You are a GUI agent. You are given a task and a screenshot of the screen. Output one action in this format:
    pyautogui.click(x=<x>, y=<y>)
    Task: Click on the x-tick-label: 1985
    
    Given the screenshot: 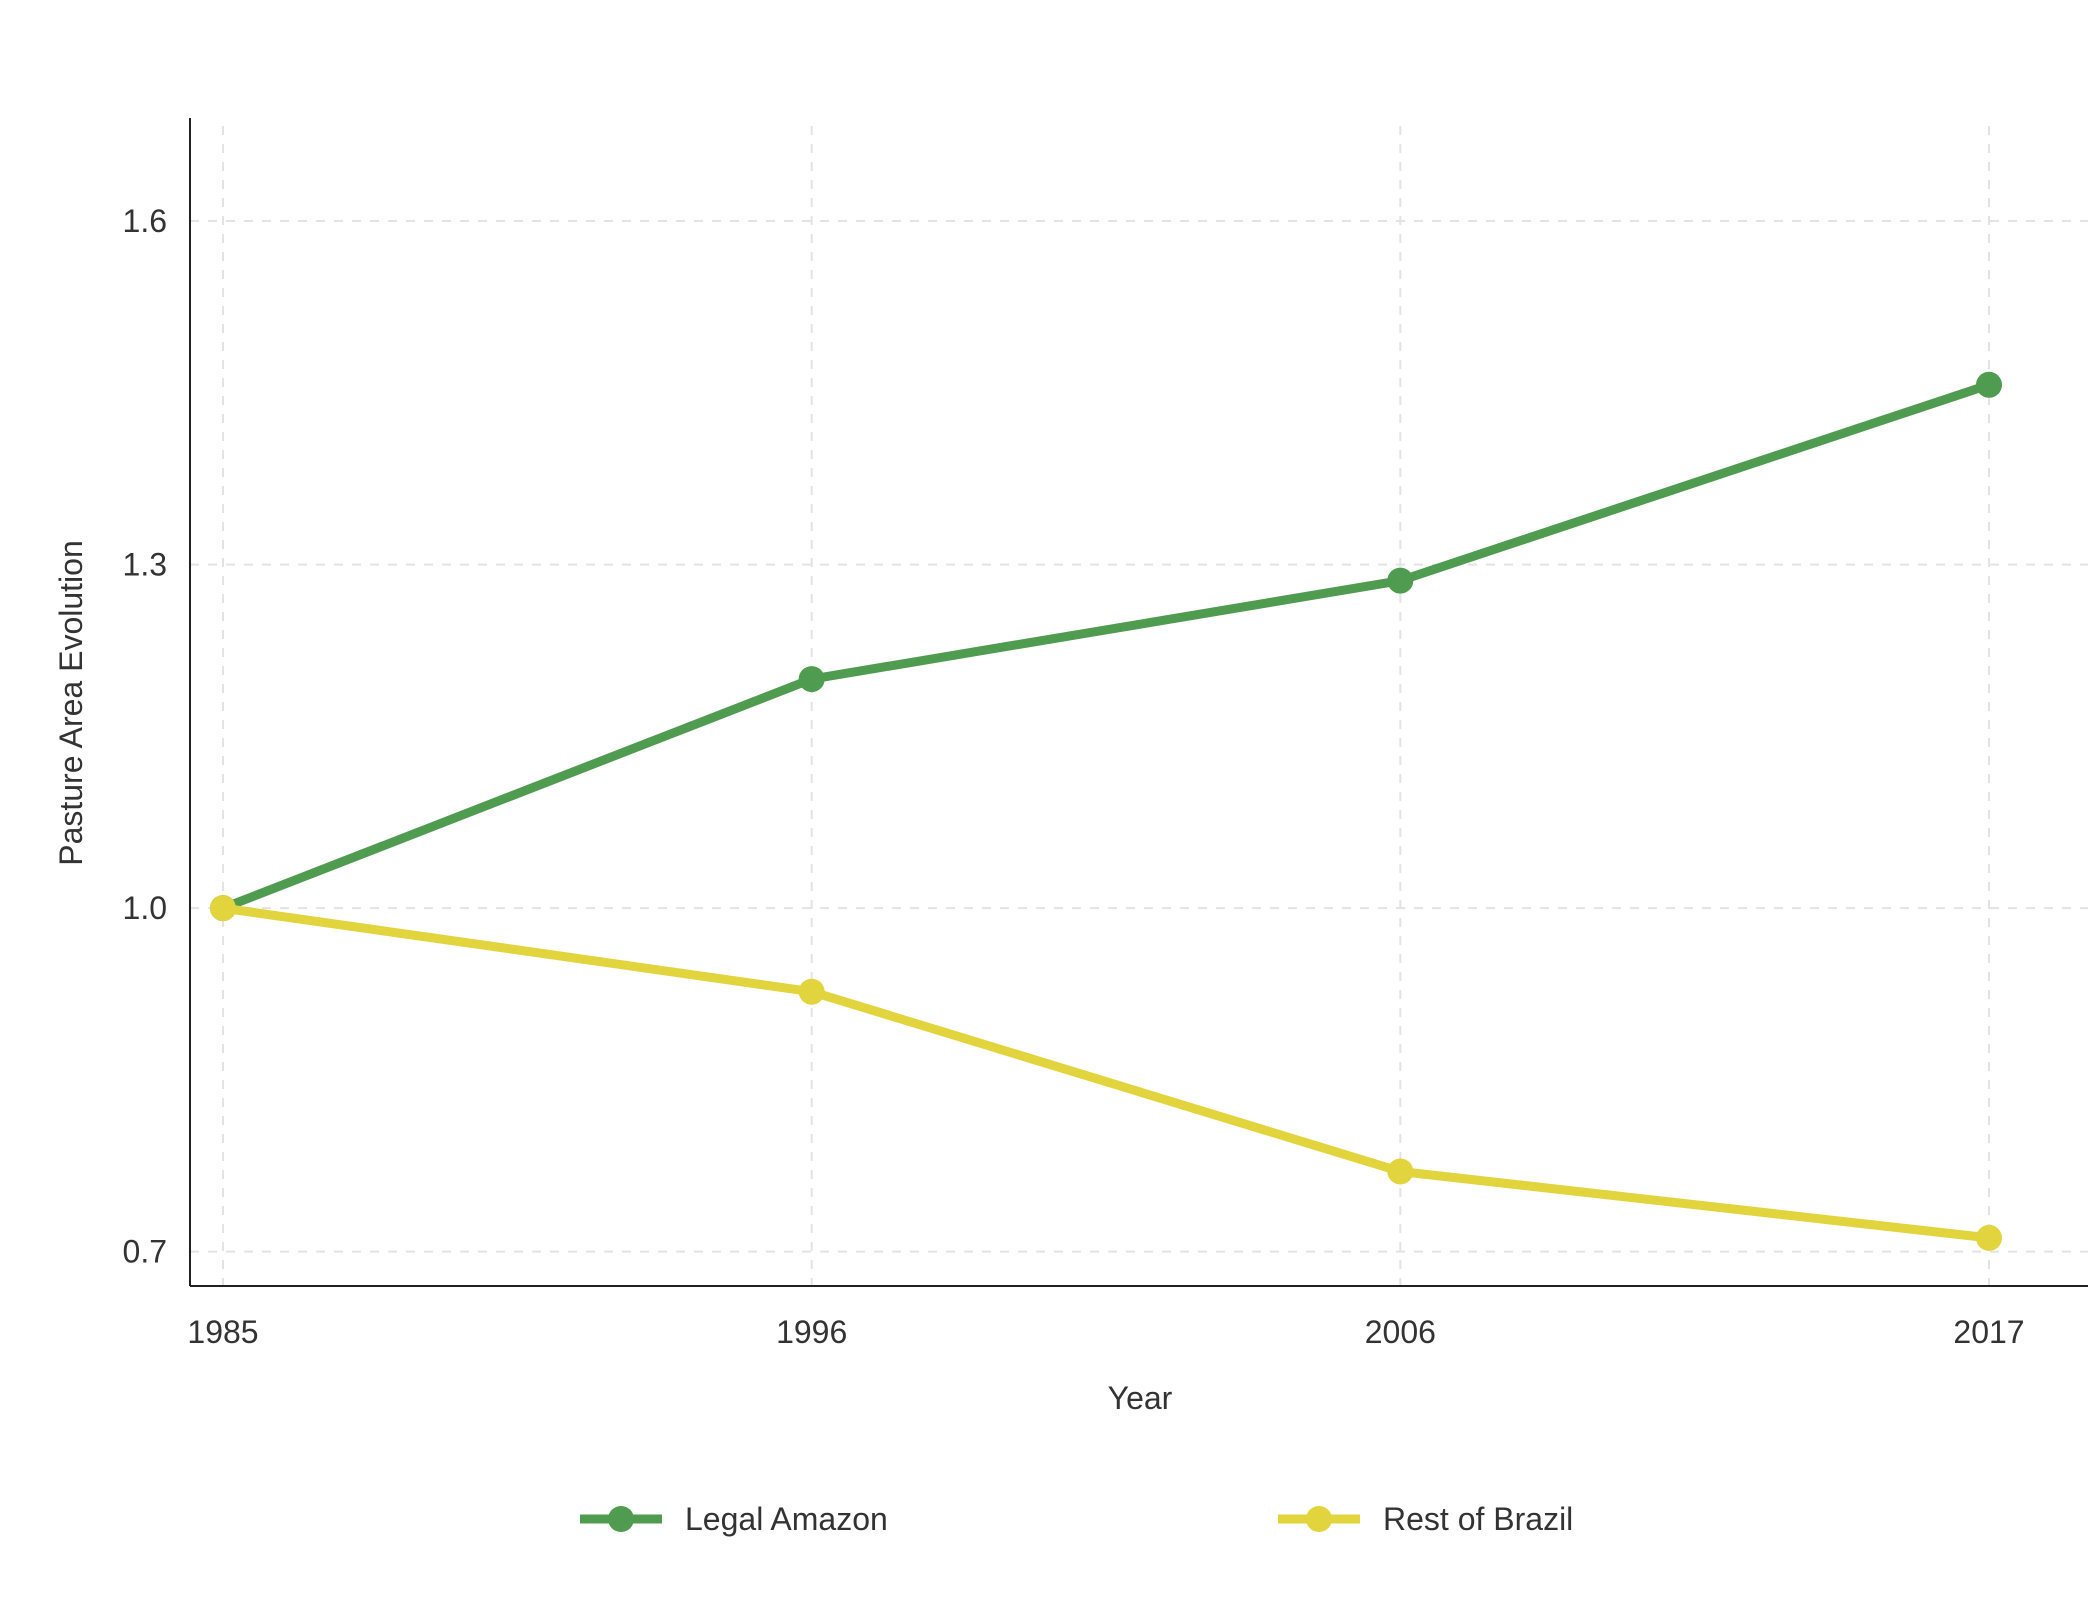 What is the action you would take?
    pyautogui.click(x=222, y=1332)
    